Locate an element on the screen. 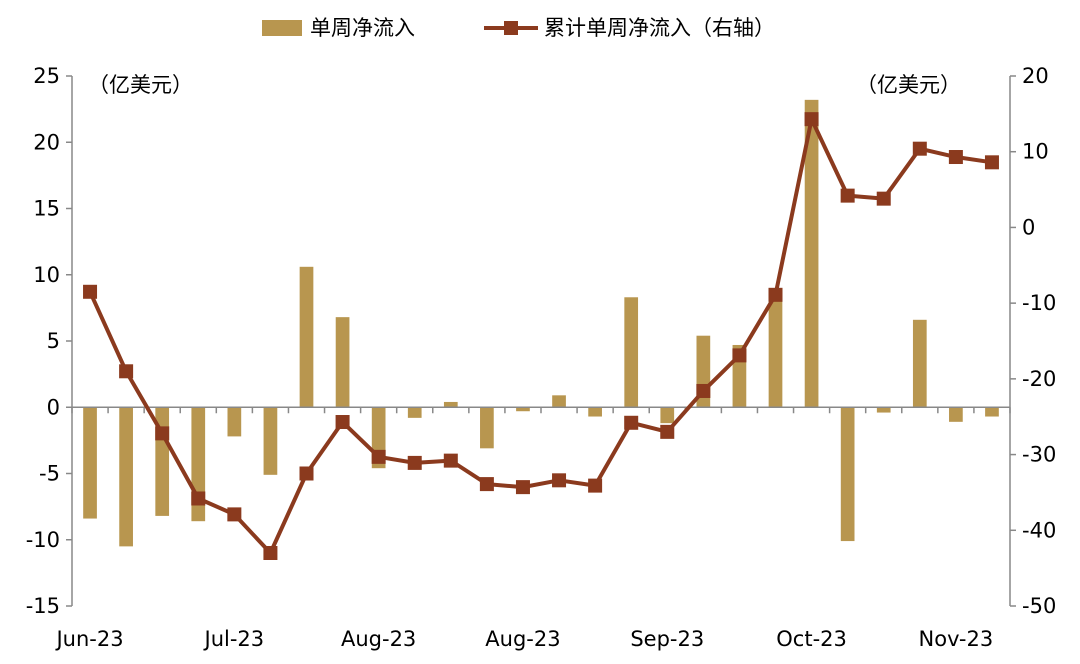 The width and height of the screenshot is (1080, 664). left-axis-tick-label: 0 is located at coordinates (53, 407).